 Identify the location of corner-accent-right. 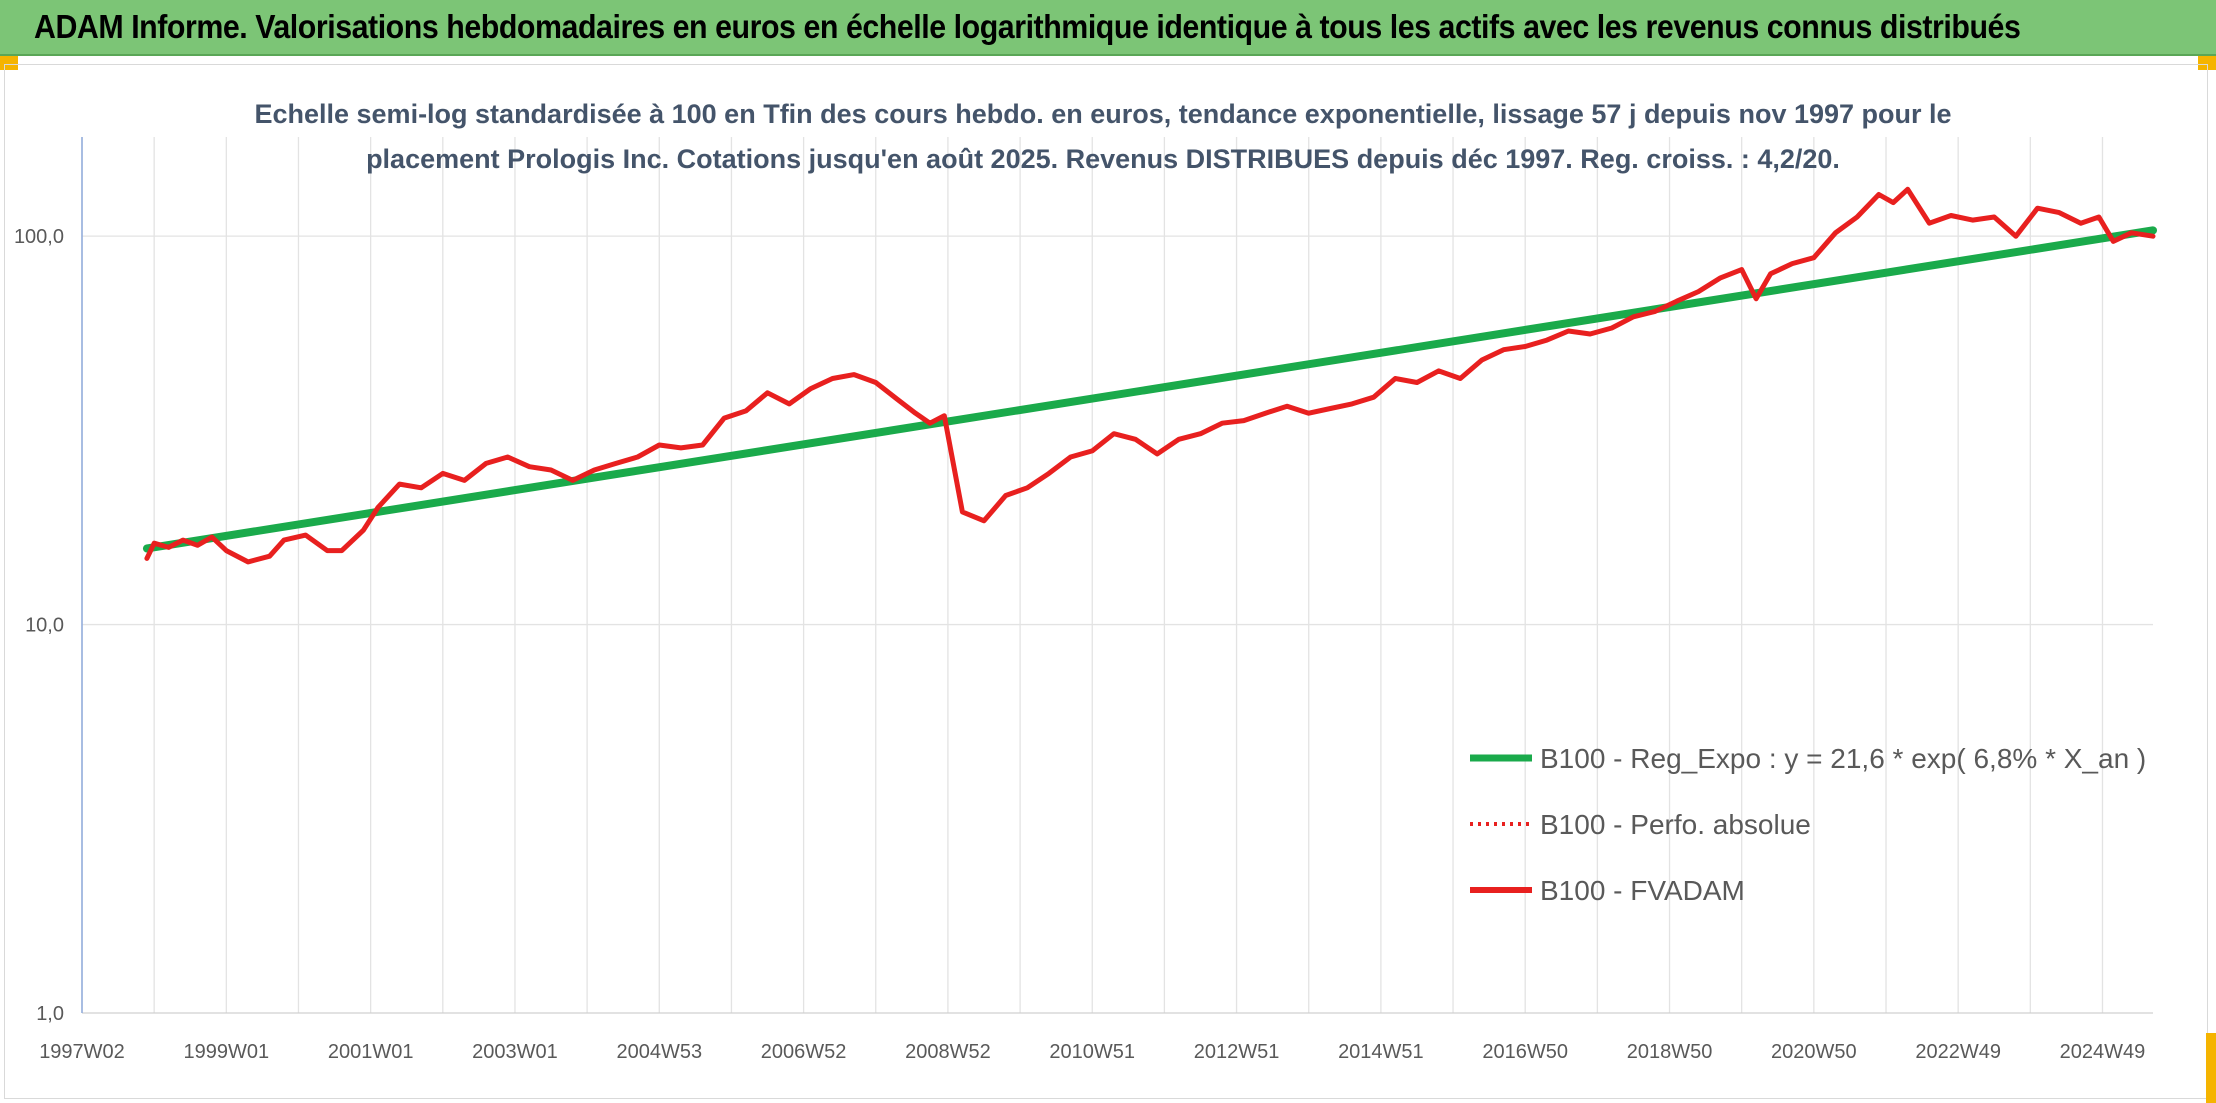
(2207, 63).